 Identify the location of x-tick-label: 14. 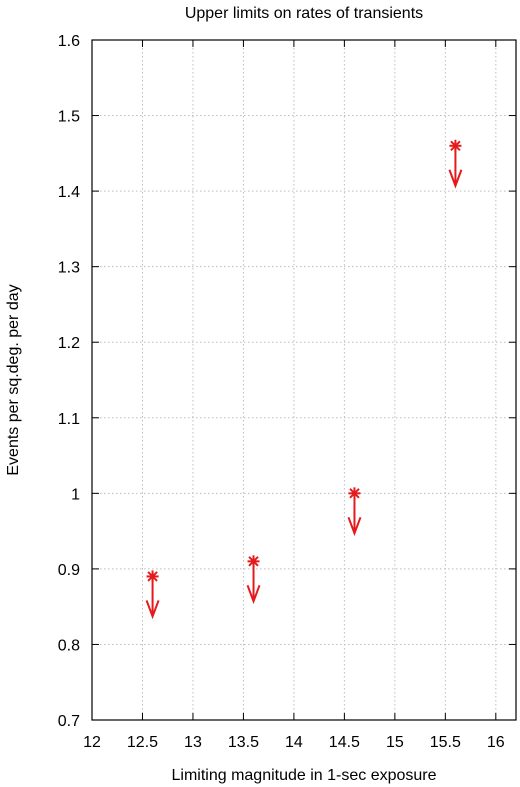
(294, 742).